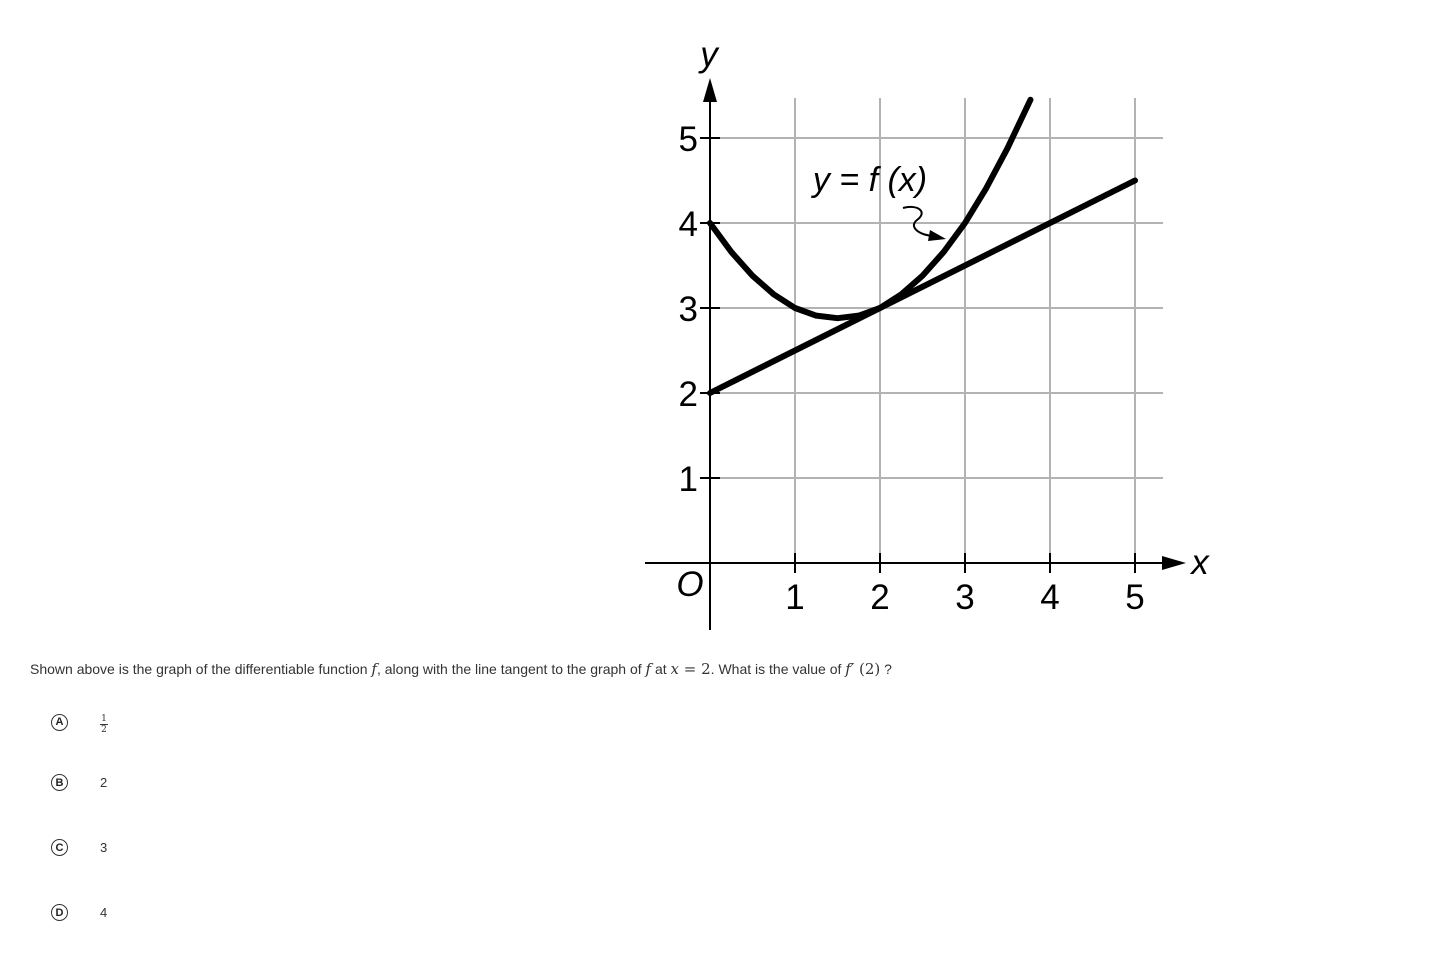  What do you see at coordinates (688, 139) in the screenshot?
I see `y-tick-label: 5` at bounding box center [688, 139].